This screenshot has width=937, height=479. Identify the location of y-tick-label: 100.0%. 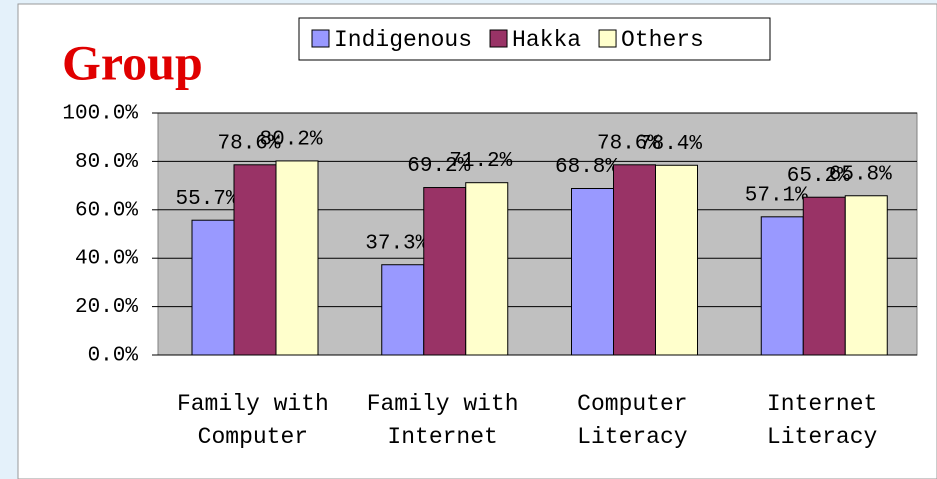
(100, 114).